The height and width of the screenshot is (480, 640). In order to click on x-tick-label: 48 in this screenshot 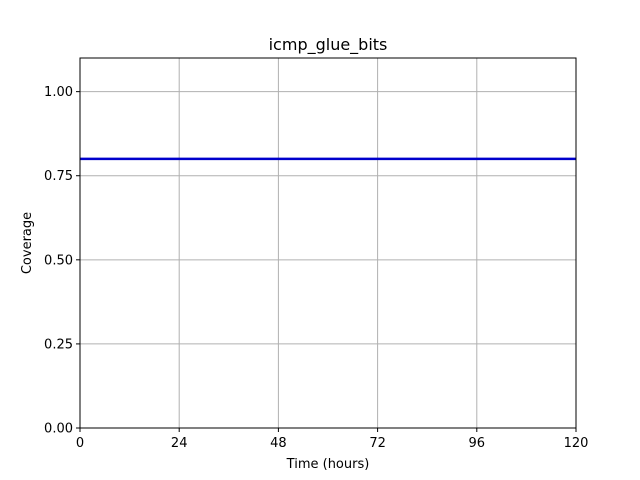, I will do `click(278, 443)`.